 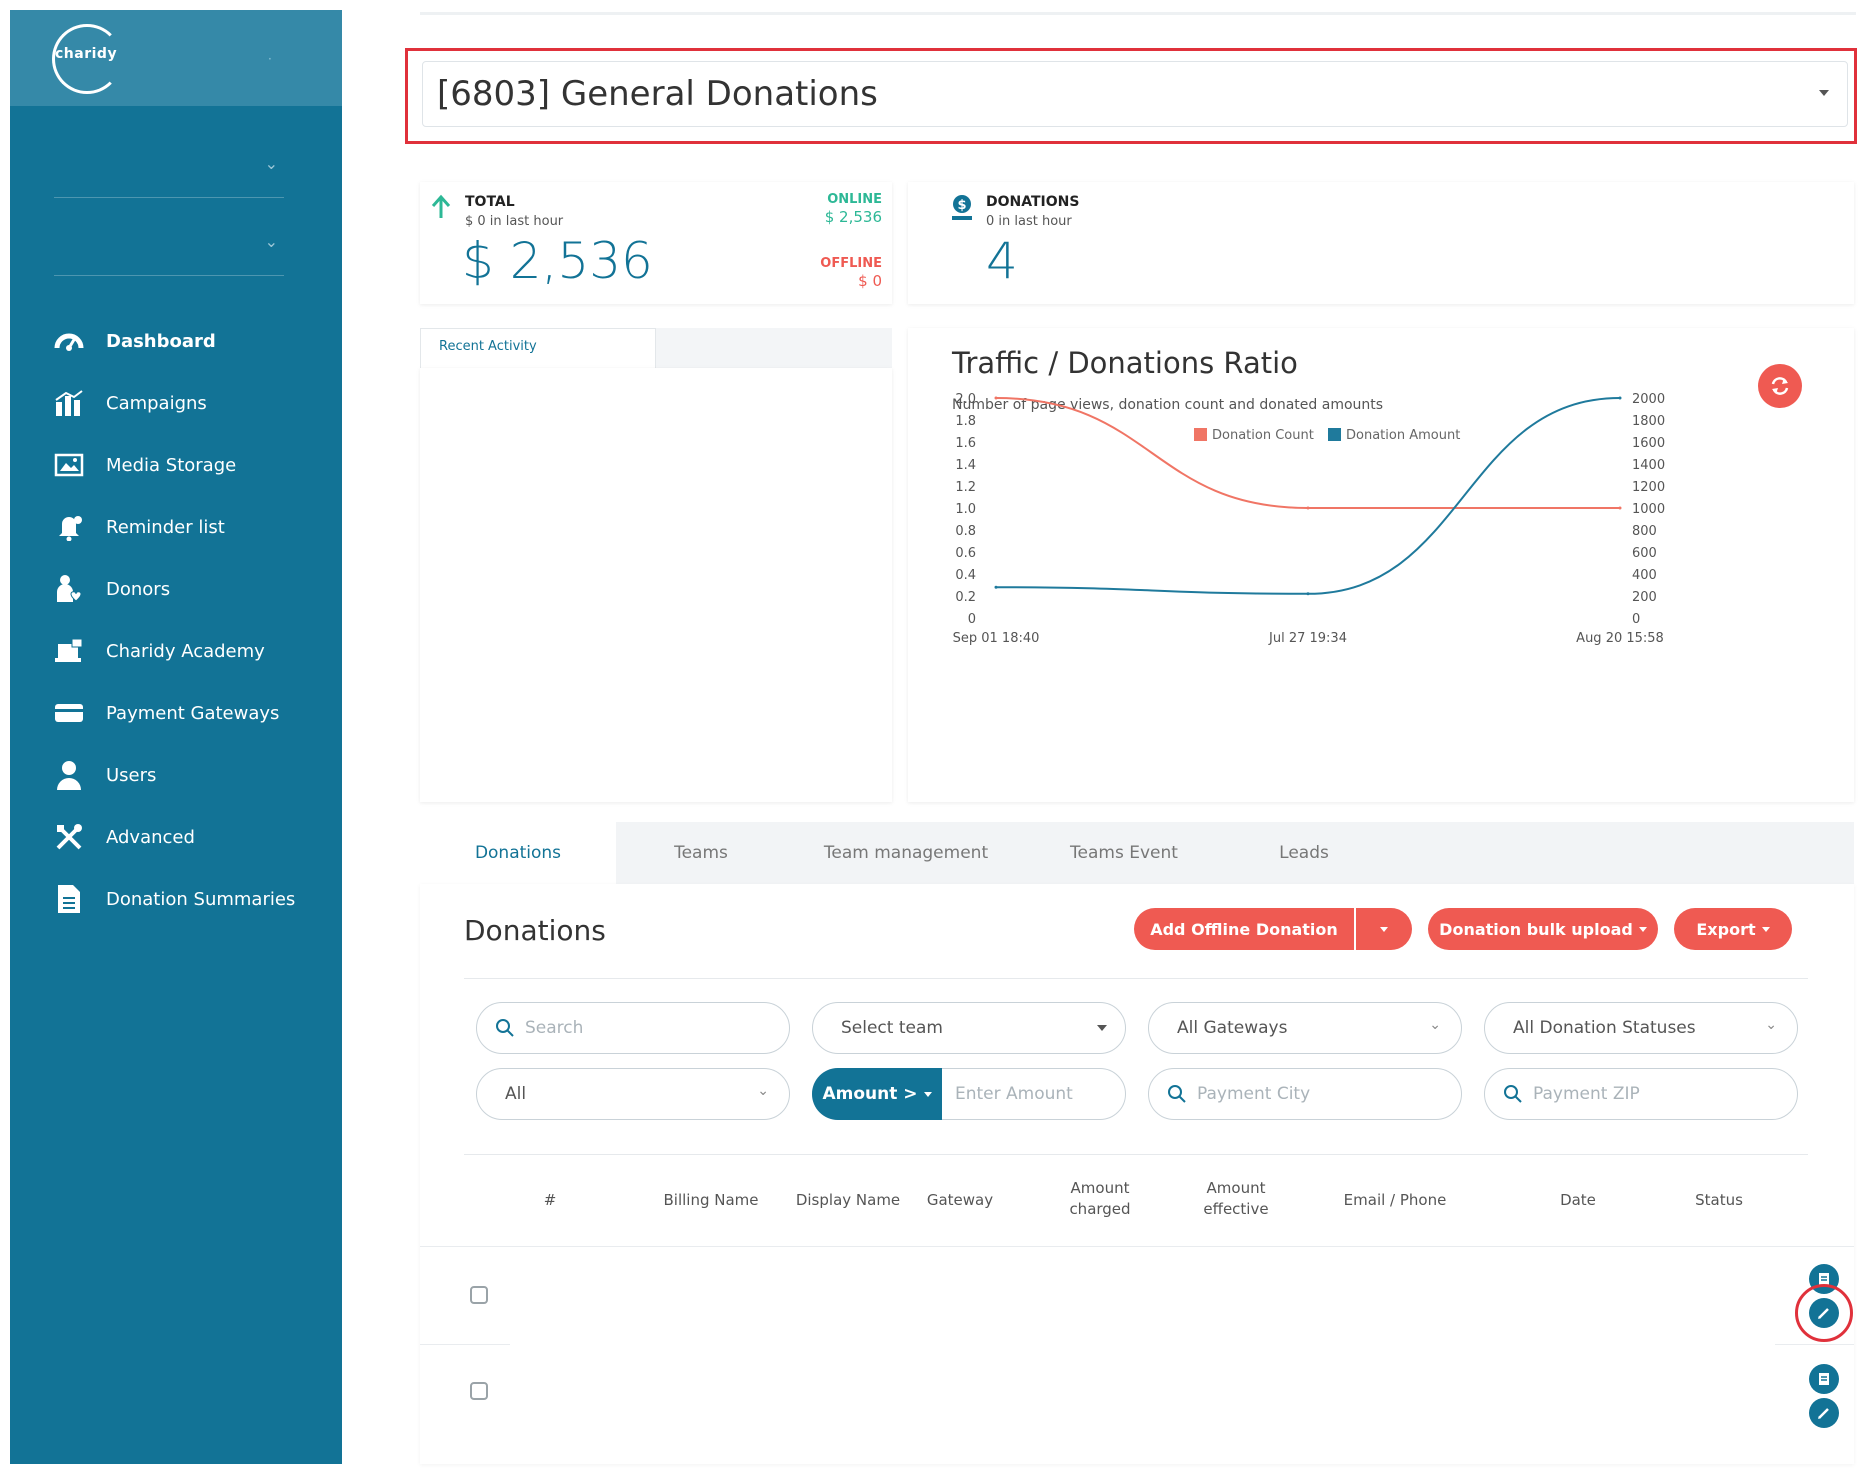 I want to click on amount-operator-label: Amount >, so click(x=870, y=1094).